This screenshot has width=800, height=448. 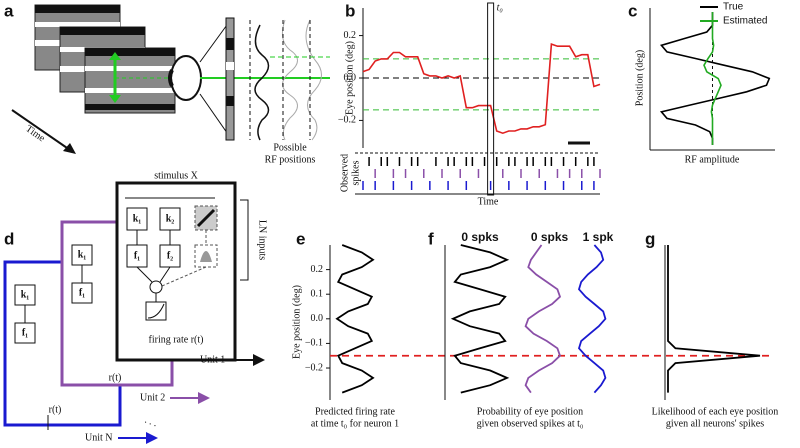 I want to click on ln-box-label: f₂, so click(x=170, y=255).